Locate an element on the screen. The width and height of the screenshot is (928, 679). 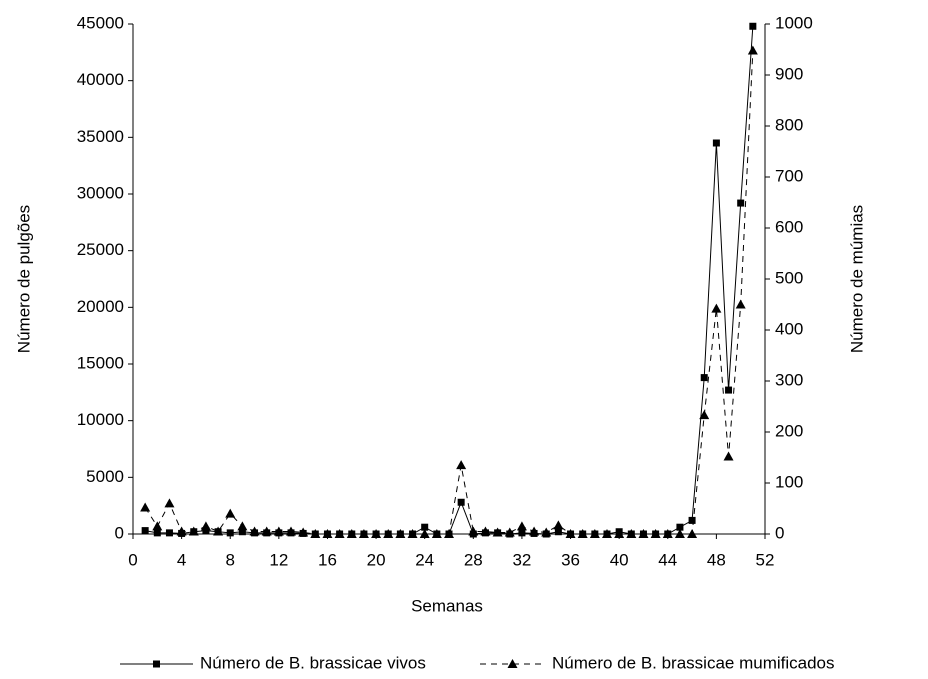
y2-tick-label: 700 is located at coordinates (789, 175).